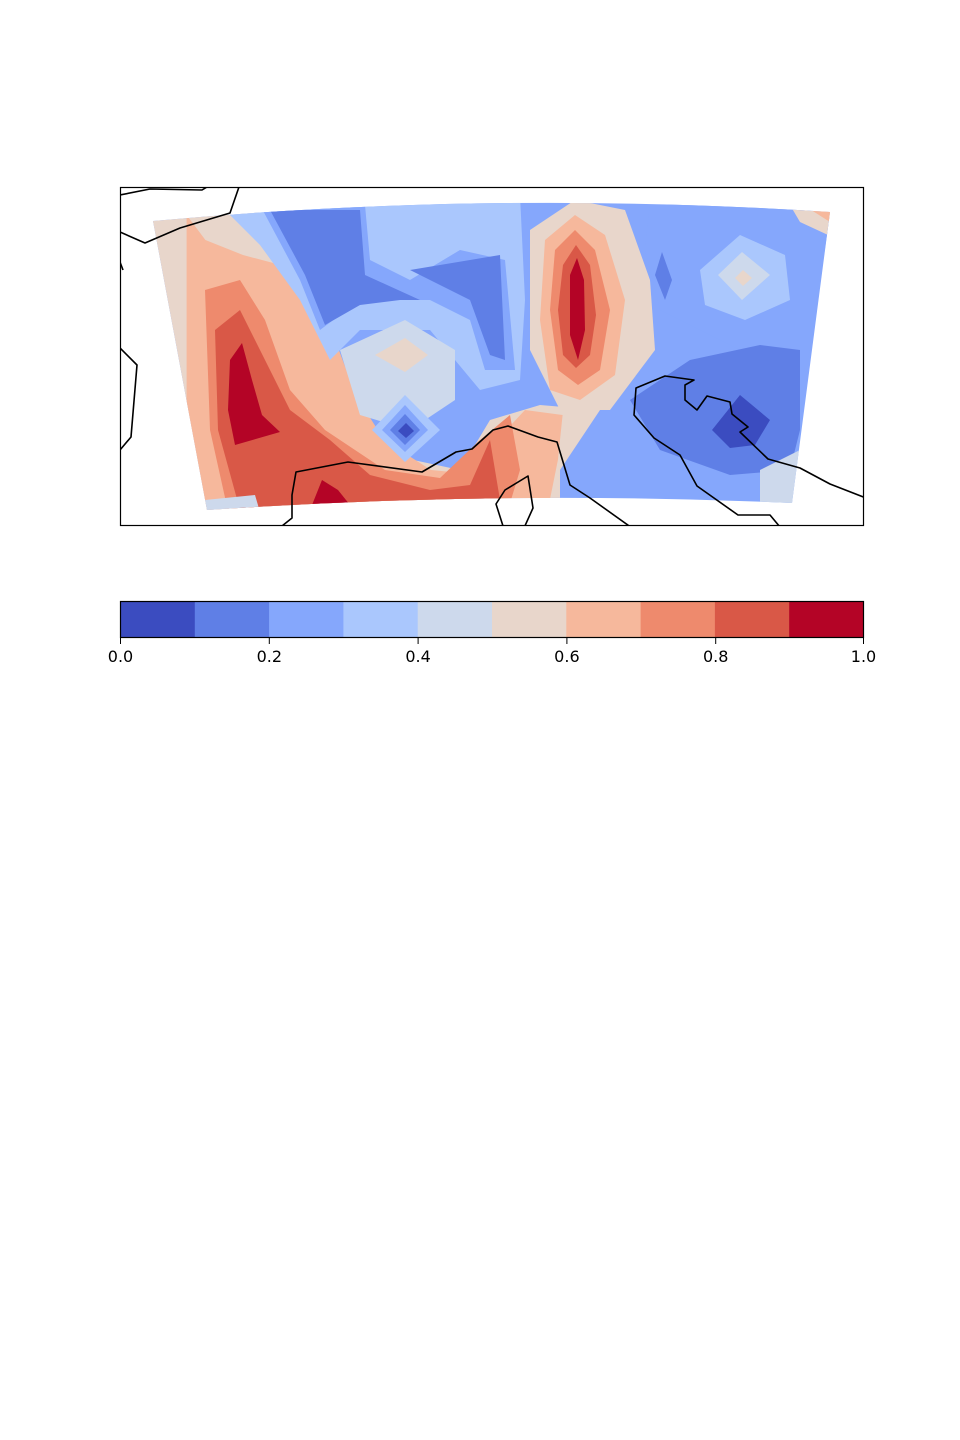 The width and height of the screenshot is (960, 1440). I want to click on contour-central-0.4, so click(397, 375).